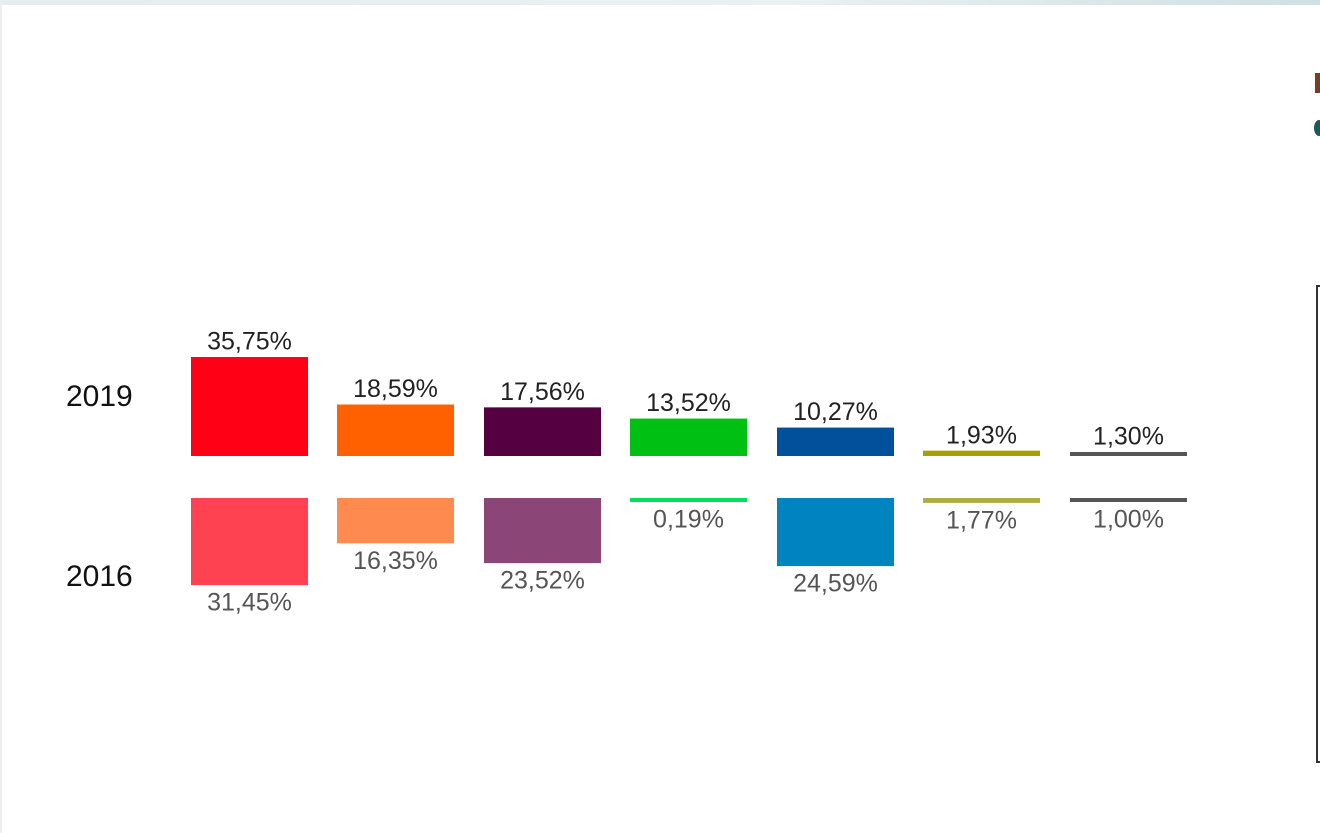 This screenshot has width=1320, height=833. I want to click on value-label-2019-3: 17,56%, so click(542, 392).